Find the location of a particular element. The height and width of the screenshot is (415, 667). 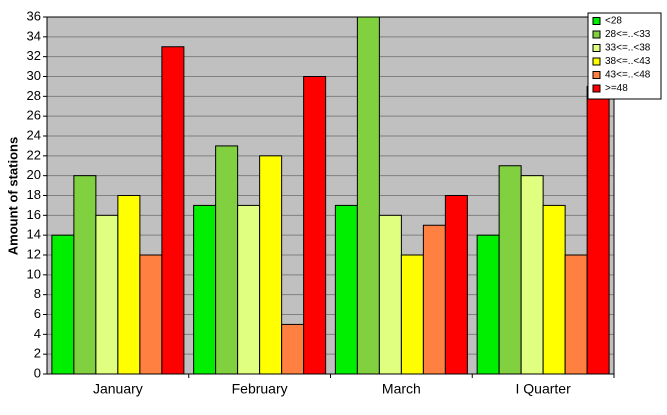

y-tick-label: 10 is located at coordinates (34, 273).